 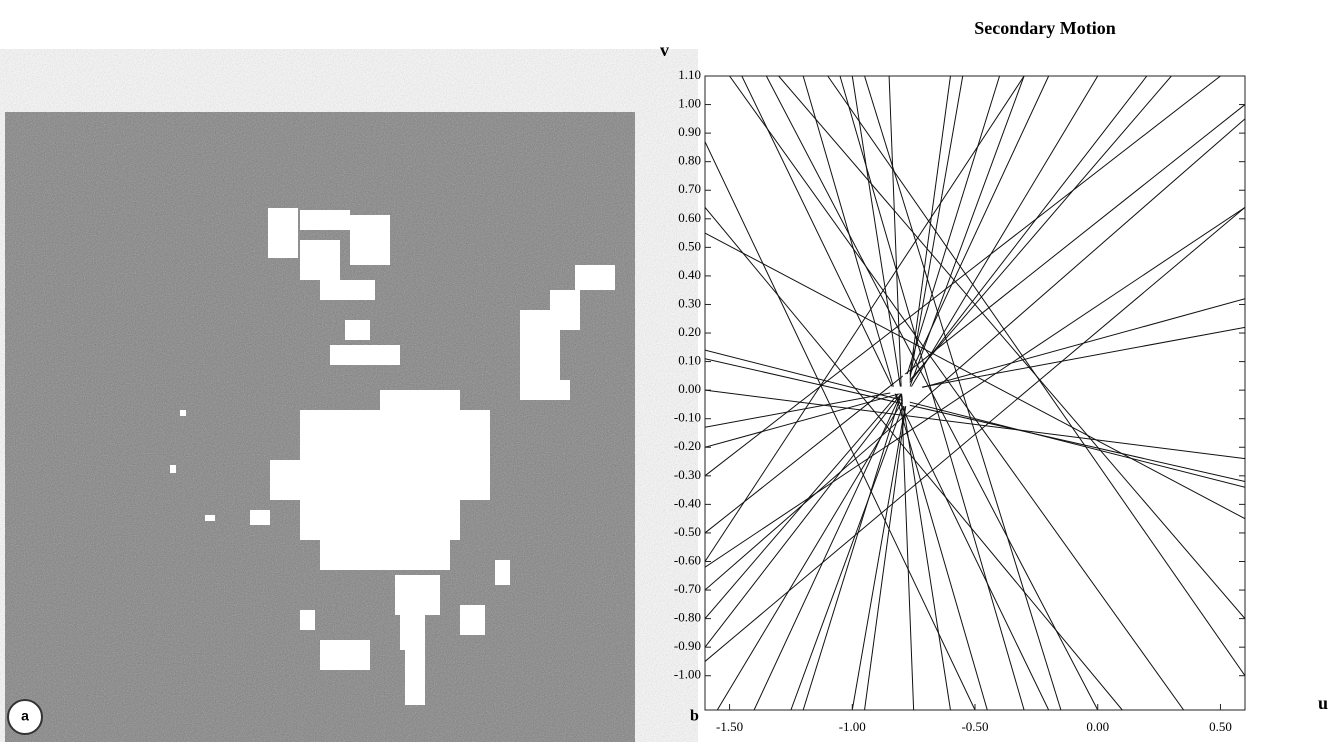 What do you see at coordinates (974, 726) in the screenshot?
I see `x-tick-label: -0.50` at bounding box center [974, 726].